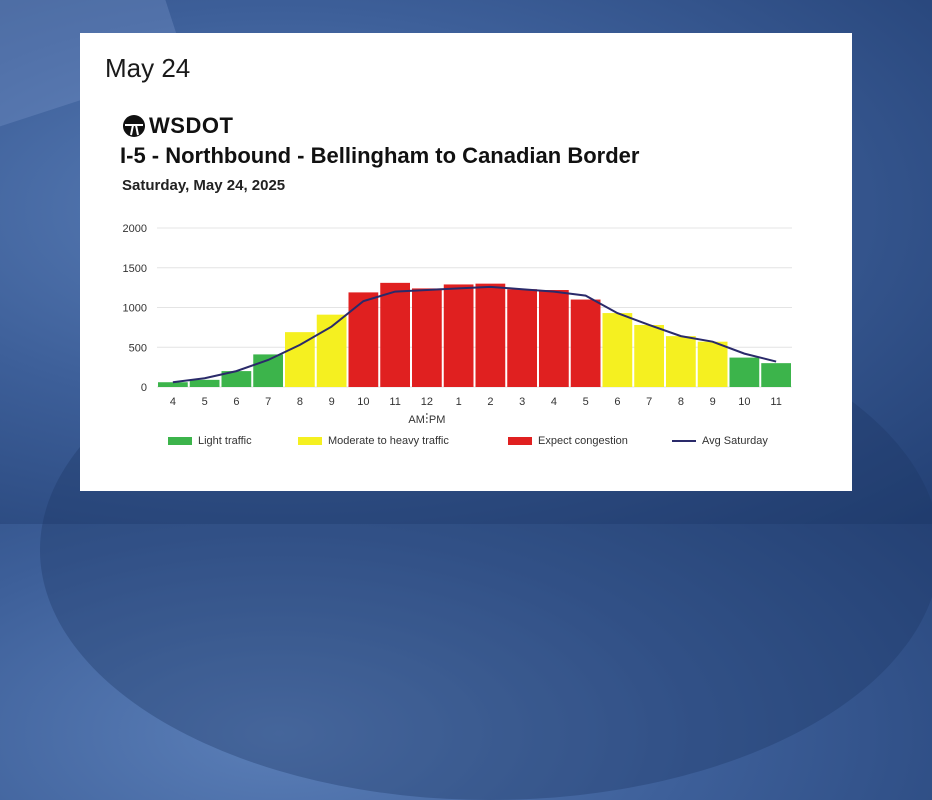 This screenshot has width=932, height=800. What do you see at coordinates (148, 68) in the screenshot?
I see `date-title: May 24` at bounding box center [148, 68].